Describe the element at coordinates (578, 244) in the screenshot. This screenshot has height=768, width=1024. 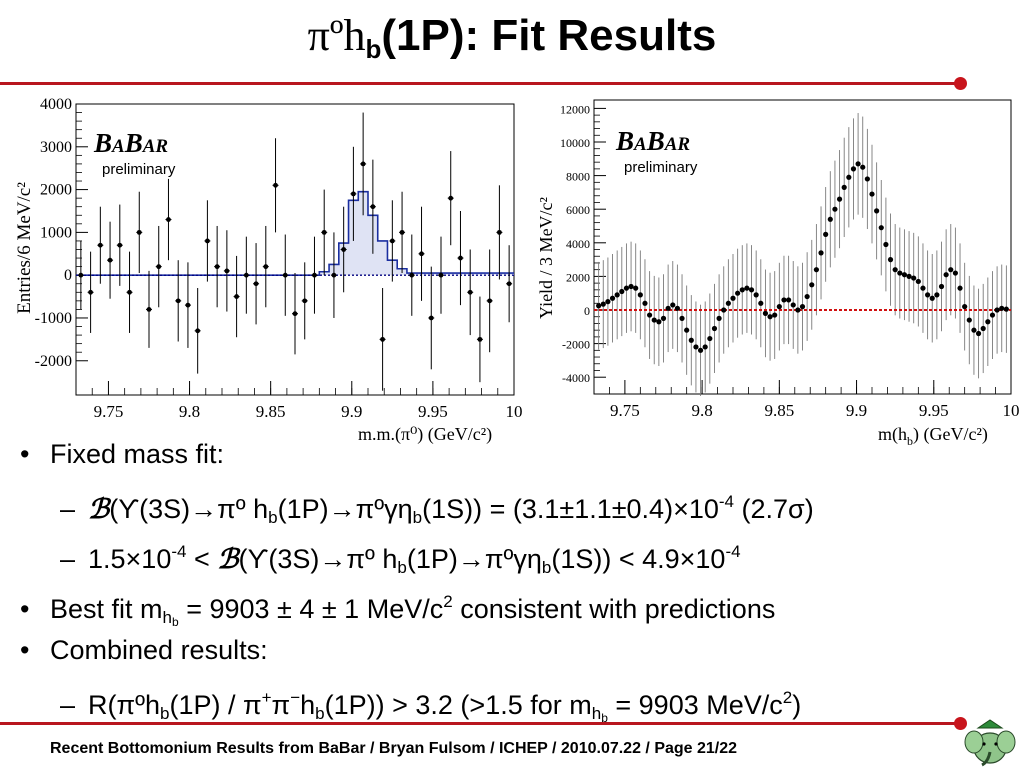
I see `y-tick-label: 4000` at that location.